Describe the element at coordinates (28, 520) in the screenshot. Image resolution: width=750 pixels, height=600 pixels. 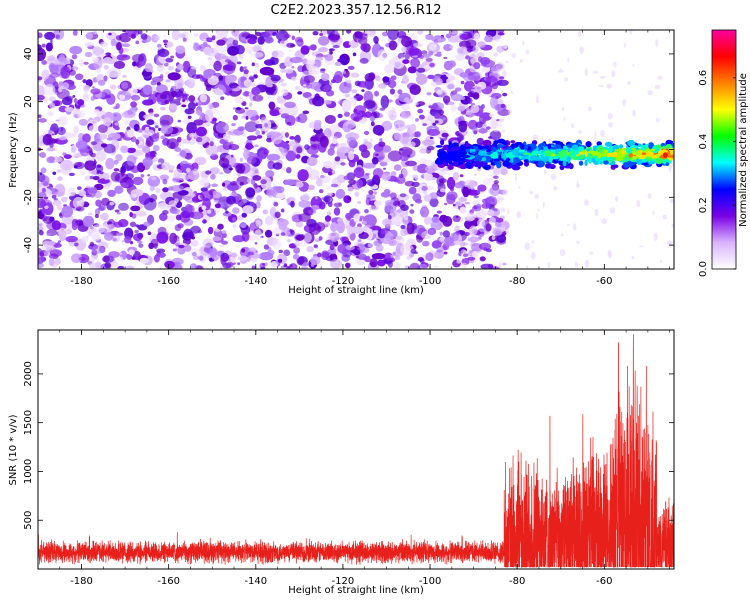
I see `snr-y-tick-label: 500` at that location.